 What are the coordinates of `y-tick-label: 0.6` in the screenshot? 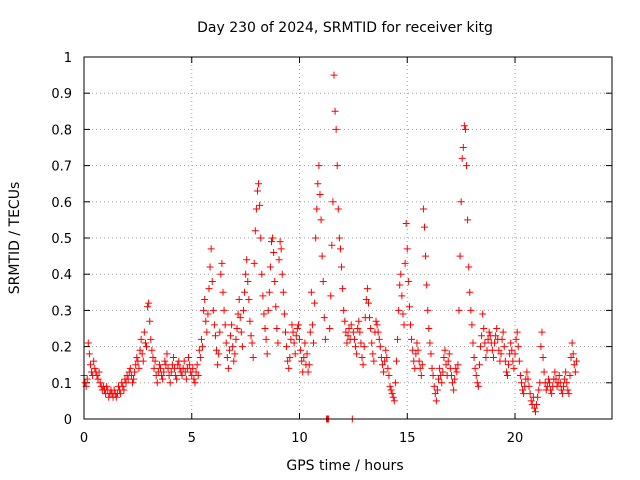 It's located at (61, 203).